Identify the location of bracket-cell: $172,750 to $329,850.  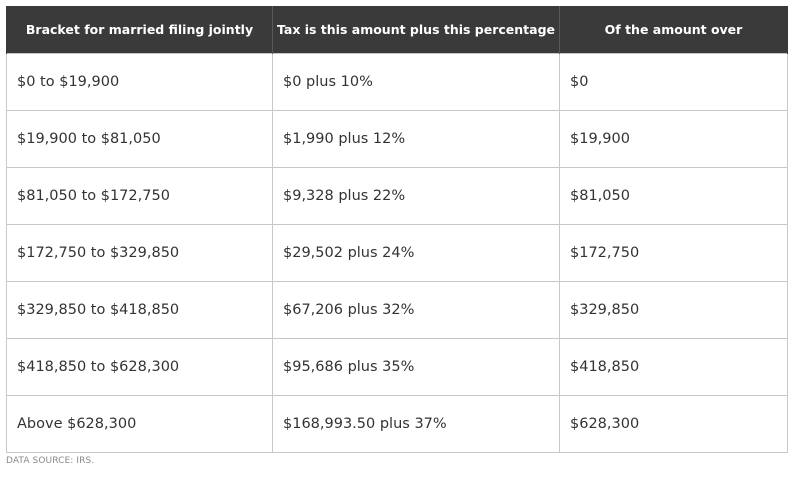
(139, 253).